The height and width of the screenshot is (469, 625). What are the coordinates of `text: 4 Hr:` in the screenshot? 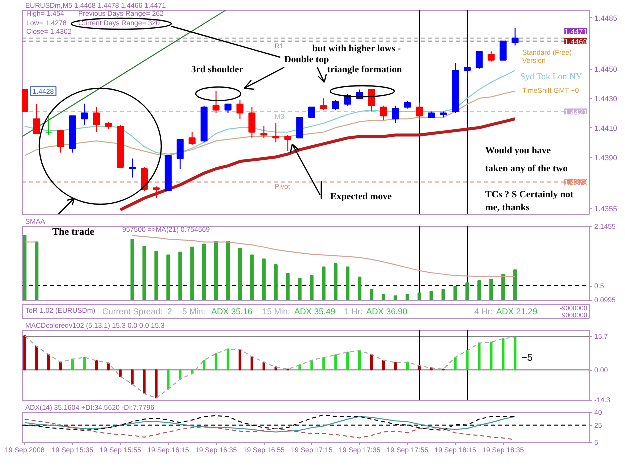 It's located at (483, 311).